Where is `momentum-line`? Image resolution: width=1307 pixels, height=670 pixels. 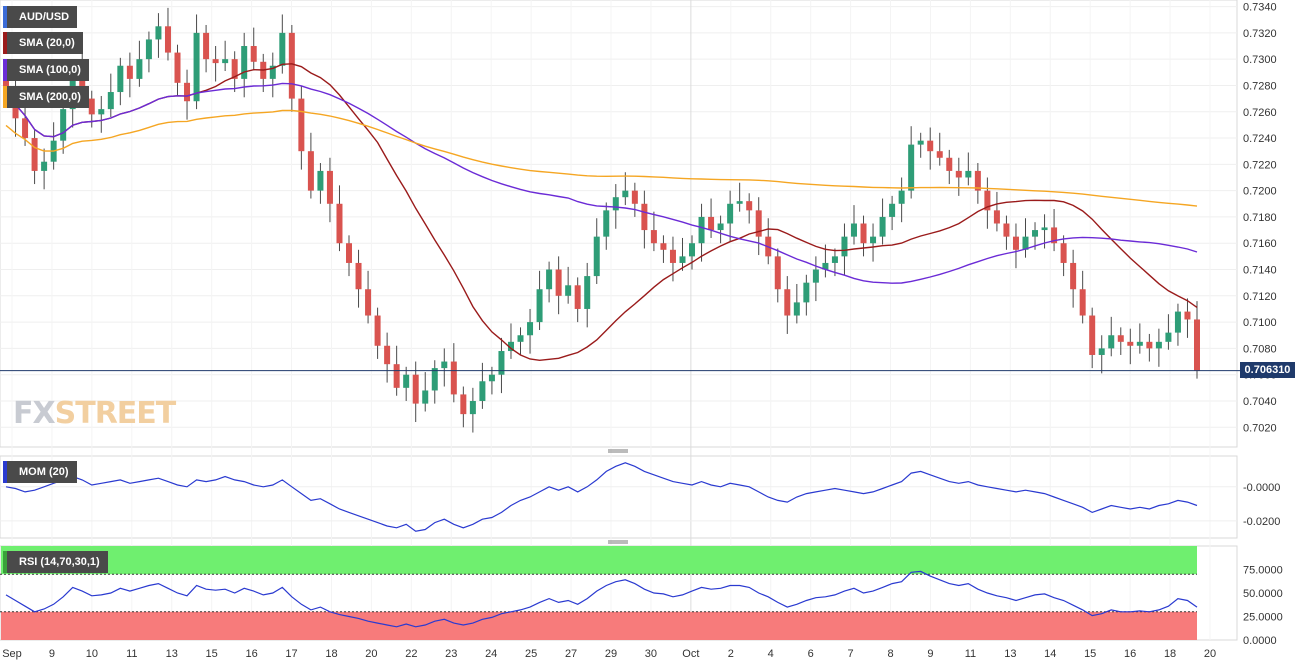 momentum-line is located at coordinates (601, 497).